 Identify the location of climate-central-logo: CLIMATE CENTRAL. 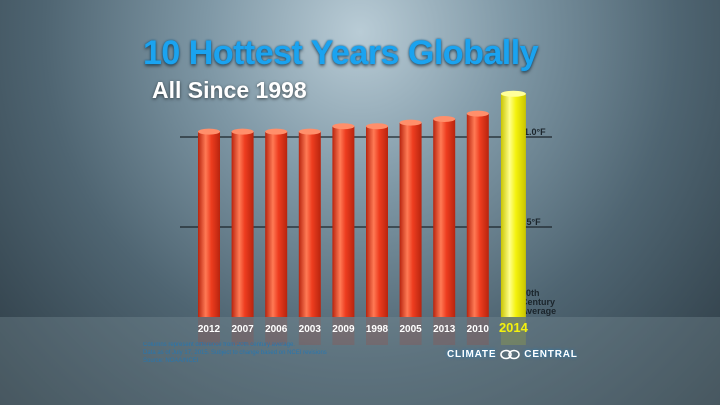
(512, 354).